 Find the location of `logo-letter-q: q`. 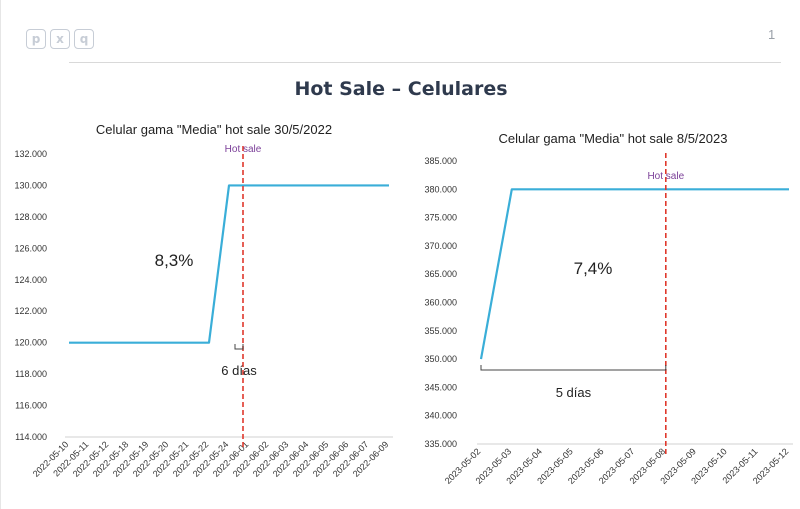

logo-letter-q: q is located at coordinates (84, 39).